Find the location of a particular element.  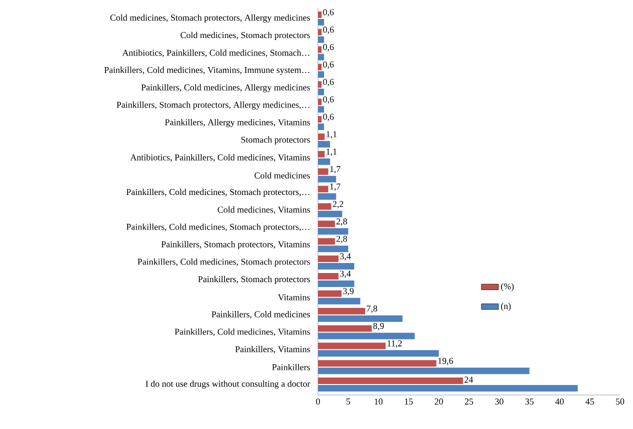

y-tick-label: Painkillers is located at coordinates (291, 367).